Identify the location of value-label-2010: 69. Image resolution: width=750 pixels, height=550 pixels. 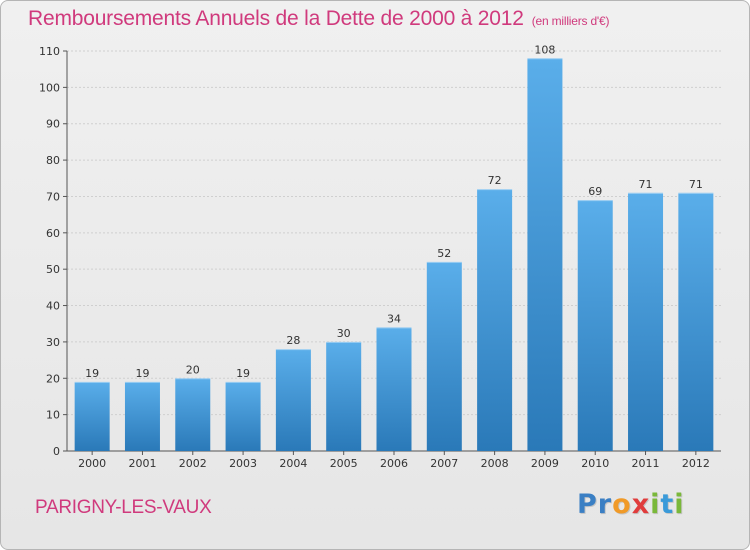
(595, 191).